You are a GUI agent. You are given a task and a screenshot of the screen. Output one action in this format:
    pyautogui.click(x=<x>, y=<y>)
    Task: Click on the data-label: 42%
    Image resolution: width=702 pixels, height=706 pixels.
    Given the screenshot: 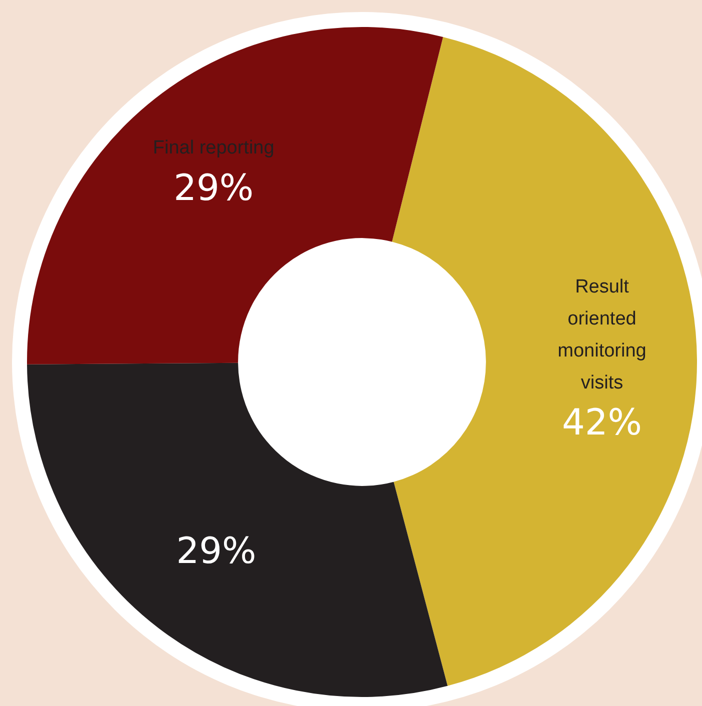 What is the action you would take?
    pyautogui.click(x=602, y=423)
    